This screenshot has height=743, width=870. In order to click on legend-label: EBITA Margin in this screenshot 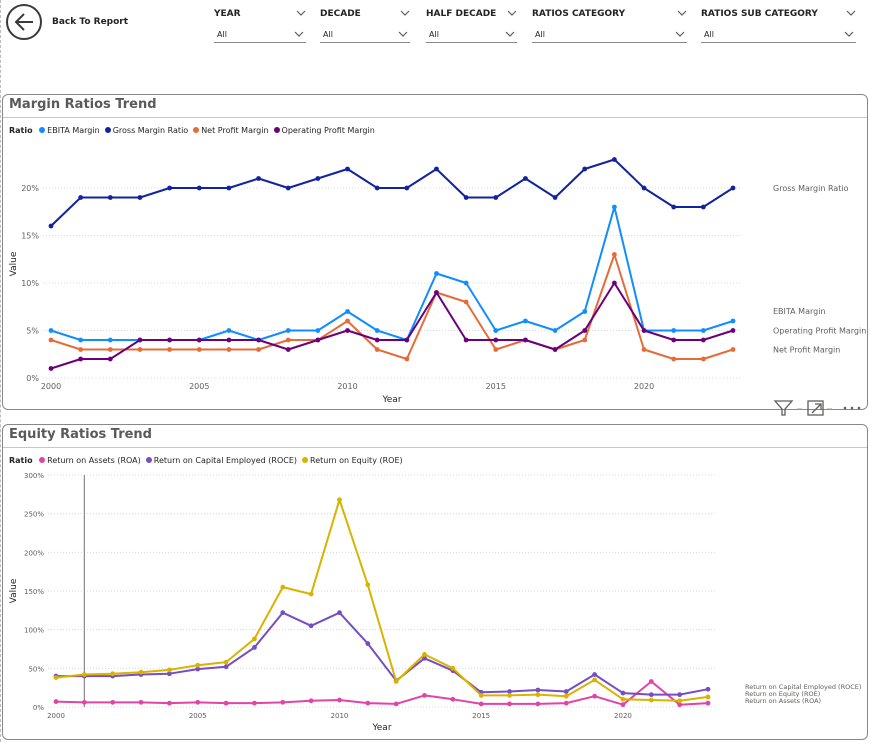, I will do `click(73, 130)`.